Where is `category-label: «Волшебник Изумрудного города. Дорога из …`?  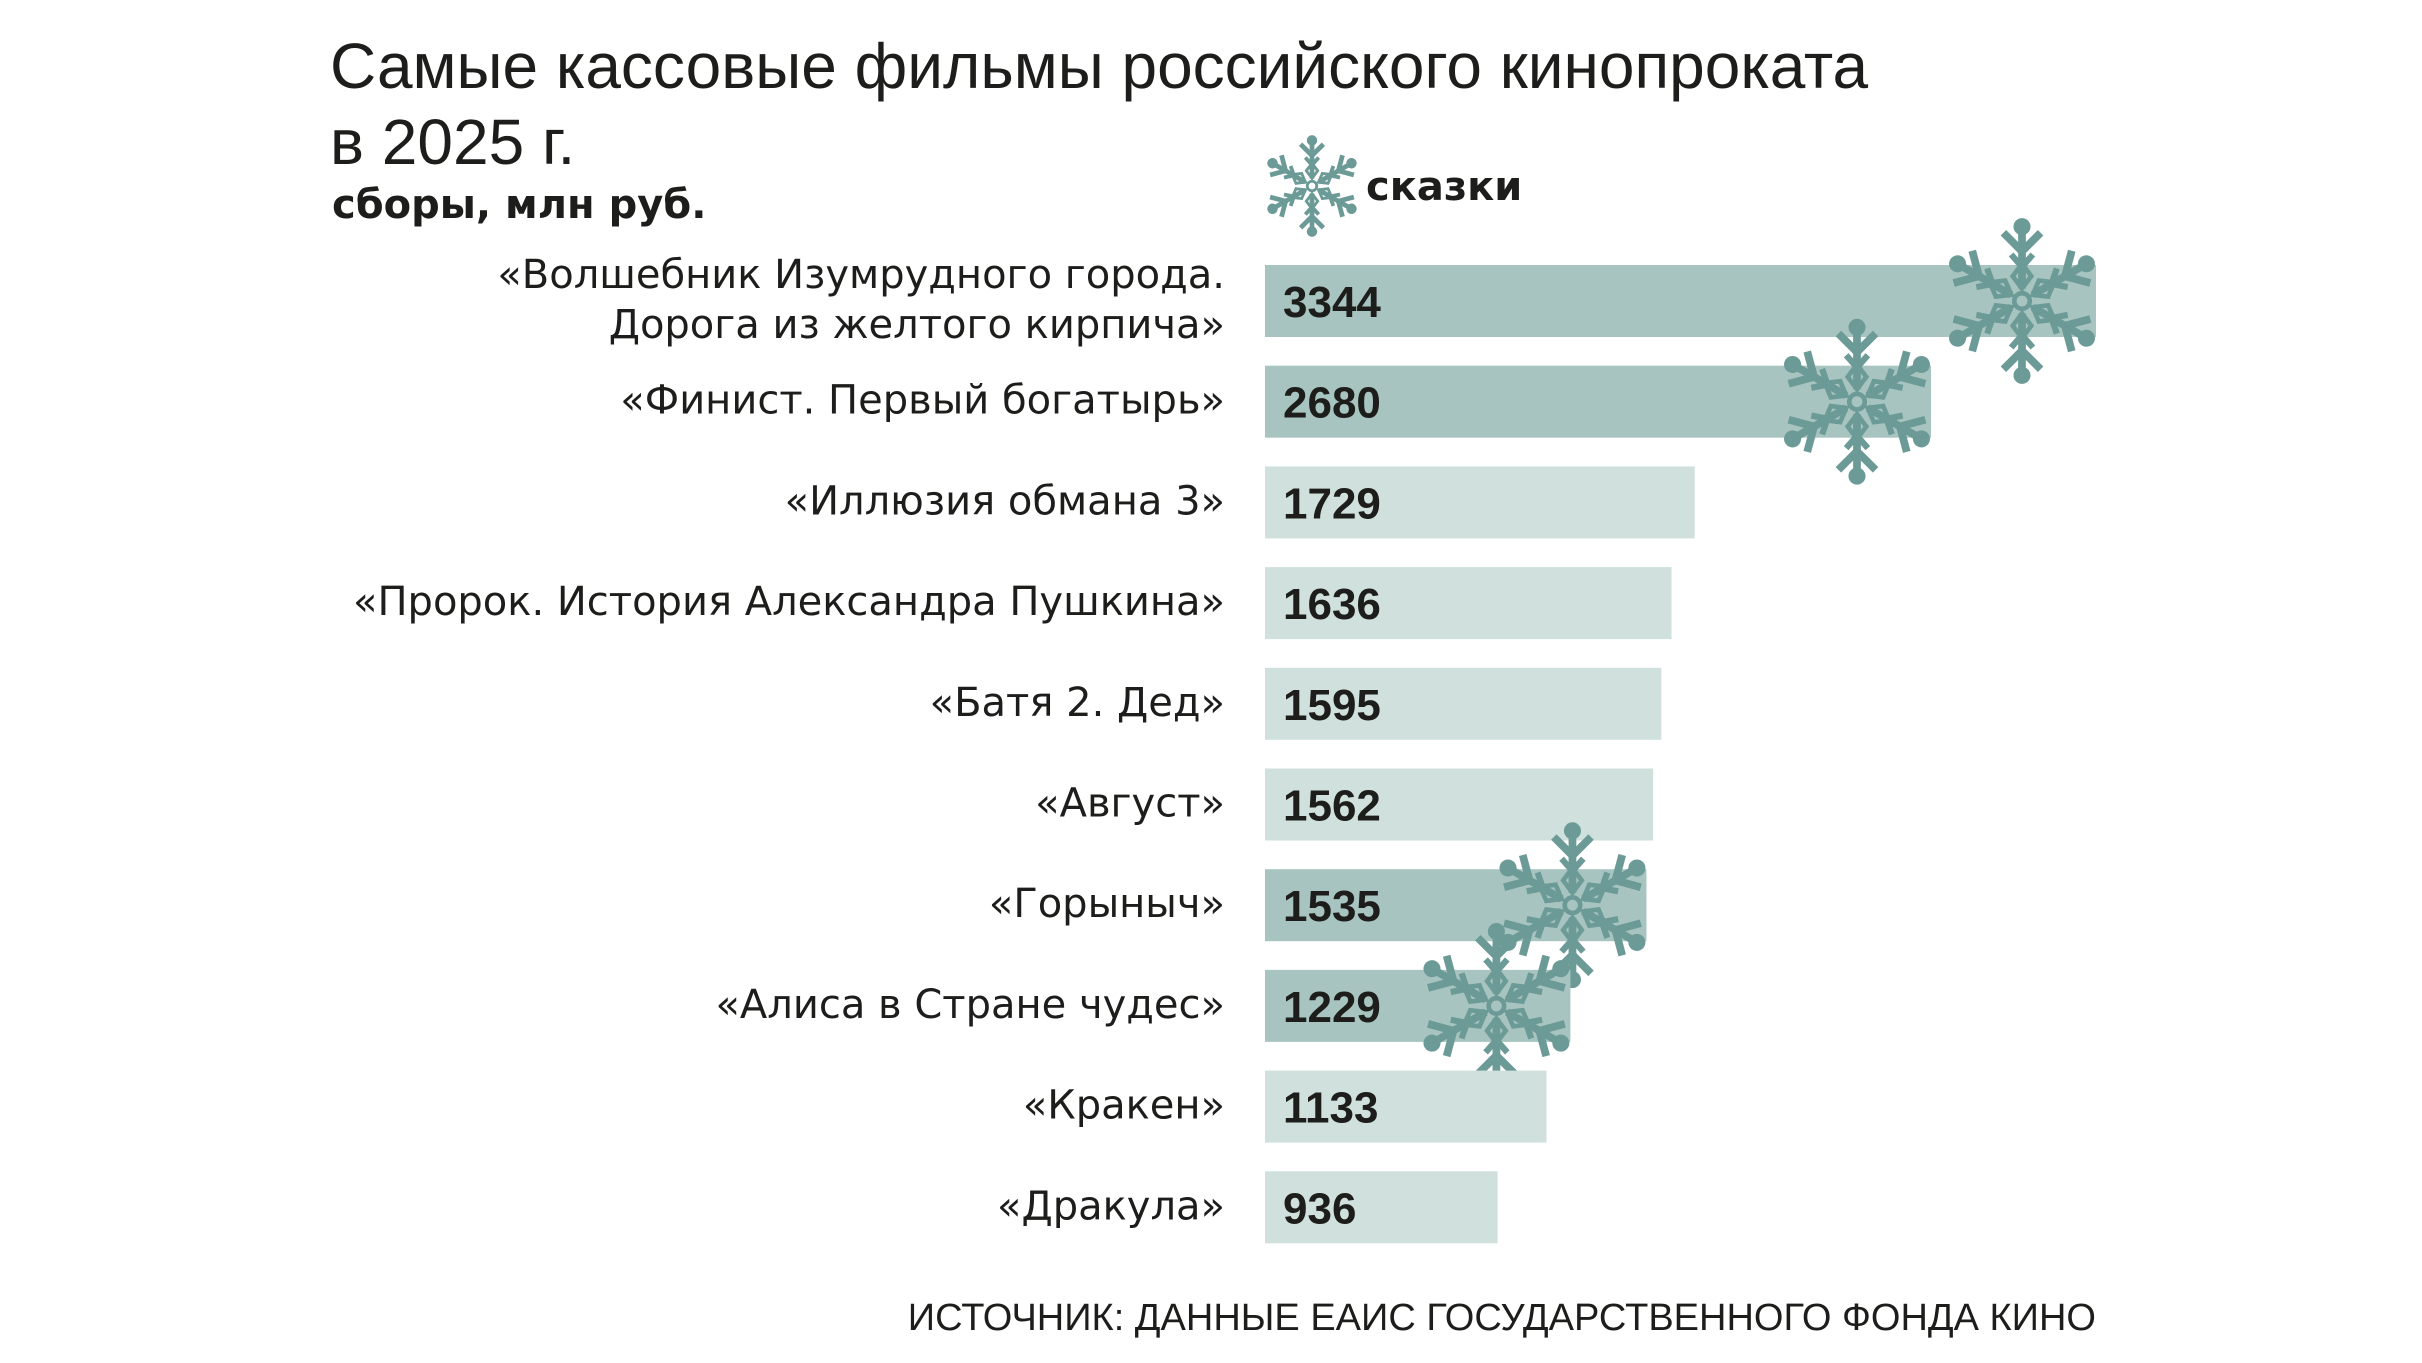 category-label: «Волшебник Изумрудного города. Дорога из … is located at coordinates (861, 300).